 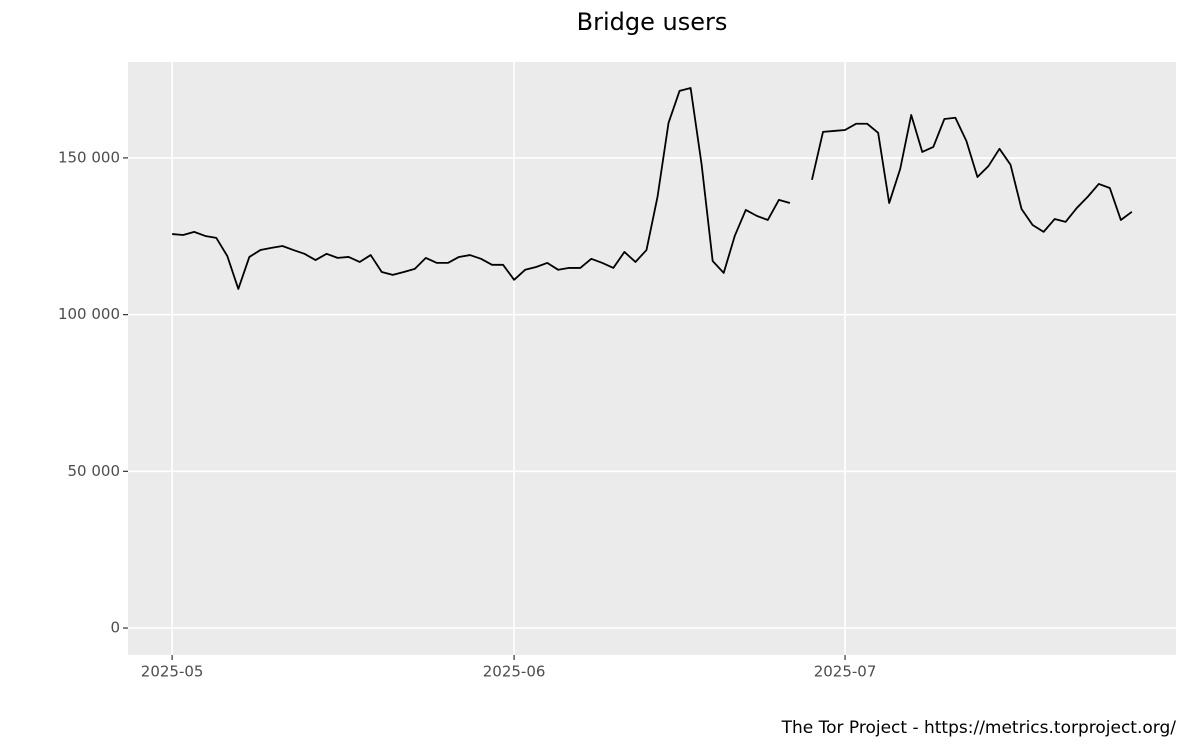 What do you see at coordinates (89, 157) in the screenshot?
I see `y-tick-label: 150 000` at bounding box center [89, 157].